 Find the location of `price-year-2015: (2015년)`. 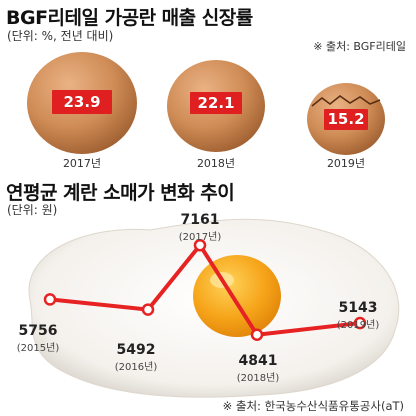

price-year-2015: (2015년) is located at coordinates (38, 348).